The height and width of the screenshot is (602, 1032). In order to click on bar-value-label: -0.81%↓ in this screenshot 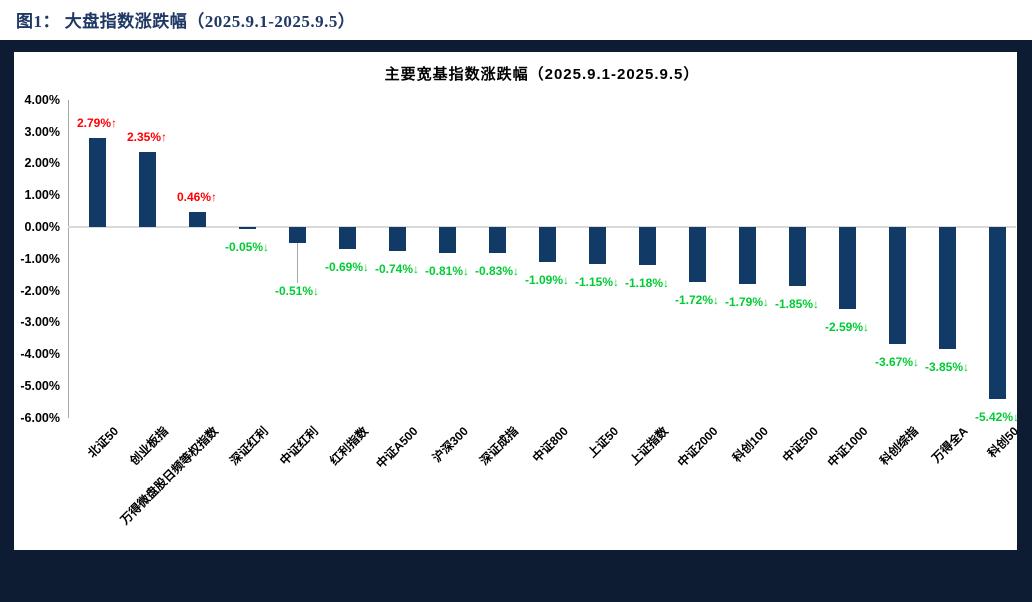, I will do `click(447, 270)`.